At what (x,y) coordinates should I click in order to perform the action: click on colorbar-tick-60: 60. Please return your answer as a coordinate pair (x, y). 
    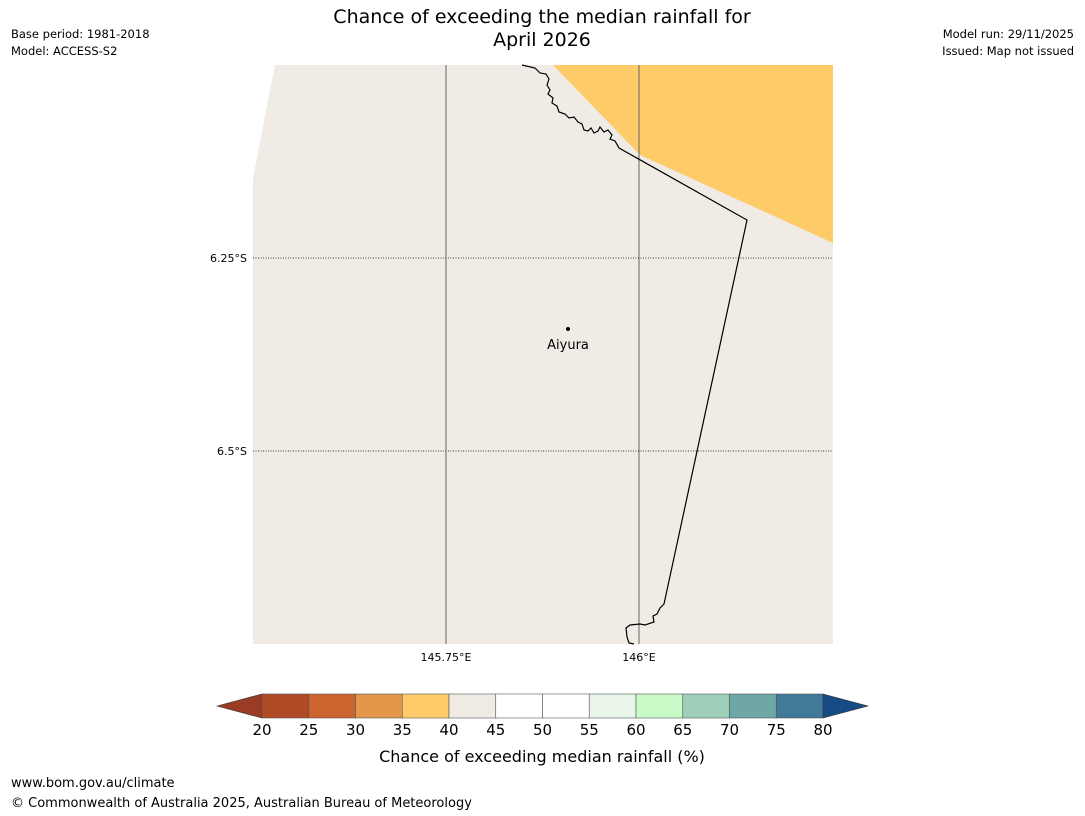
    Looking at the image, I should click on (635, 730).